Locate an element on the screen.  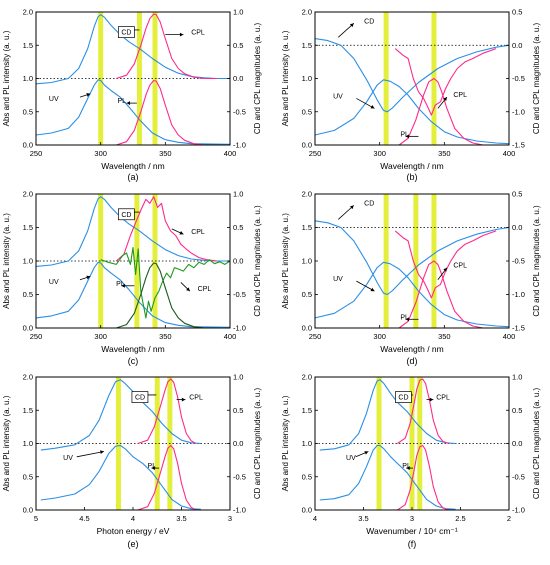
callout-label: CD is located at coordinates (403, 398).